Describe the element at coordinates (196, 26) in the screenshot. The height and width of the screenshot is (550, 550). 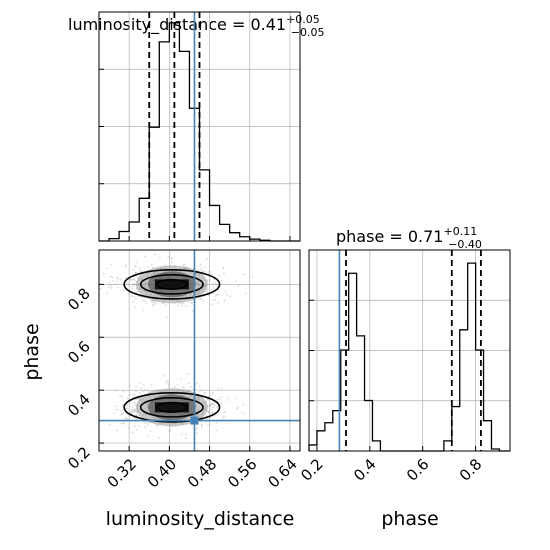
I see `luminosity-distance-title: luminosity_distance = 0.41+0.05 −0.05` at that location.